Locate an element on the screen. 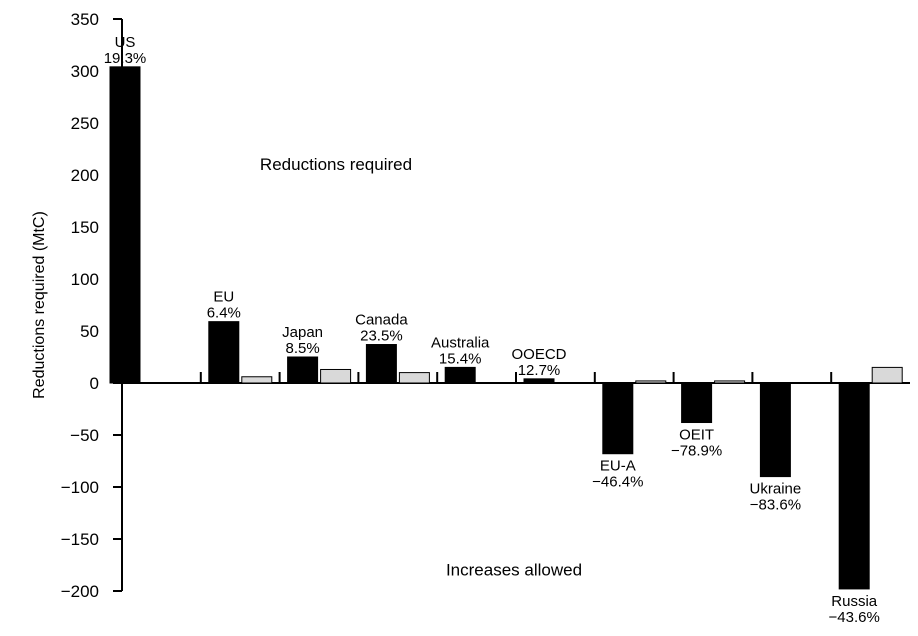 The height and width of the screenshot is (636, 918). y-tick-label: −100 is located at coordinates (80, 487).